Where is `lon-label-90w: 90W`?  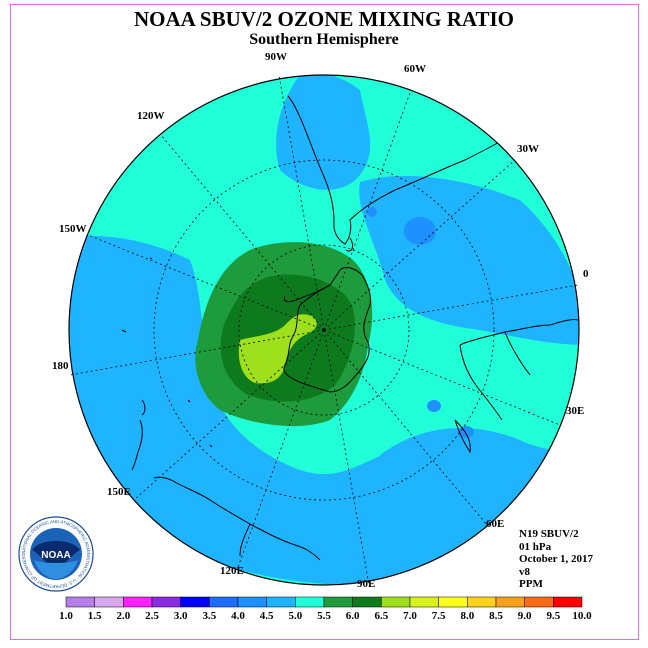
lon-label-90w: 90W is located at coordinates (276, 57).